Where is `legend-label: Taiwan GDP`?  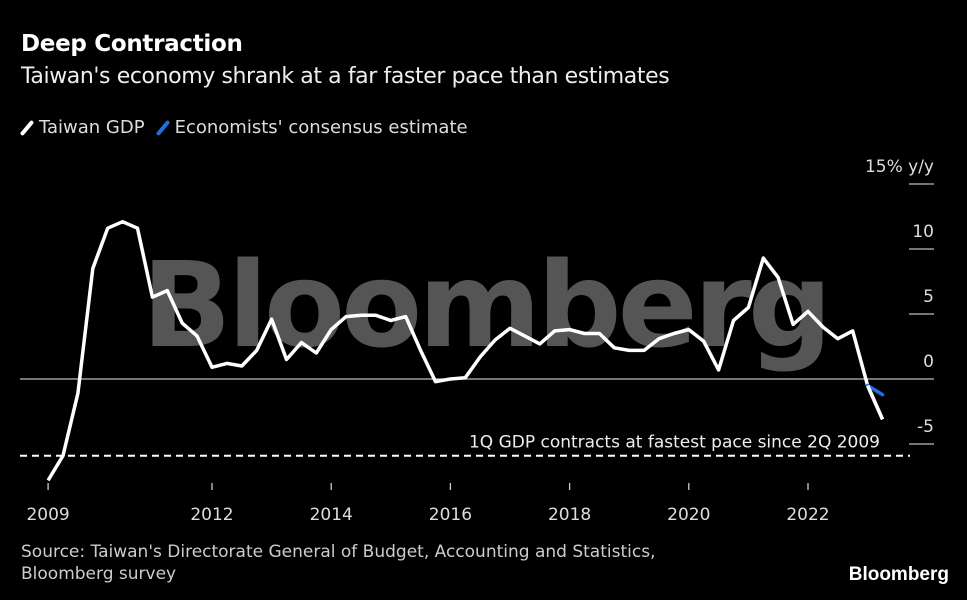
legend-label: Taiwan GDP is located at coordinates (92, 127).